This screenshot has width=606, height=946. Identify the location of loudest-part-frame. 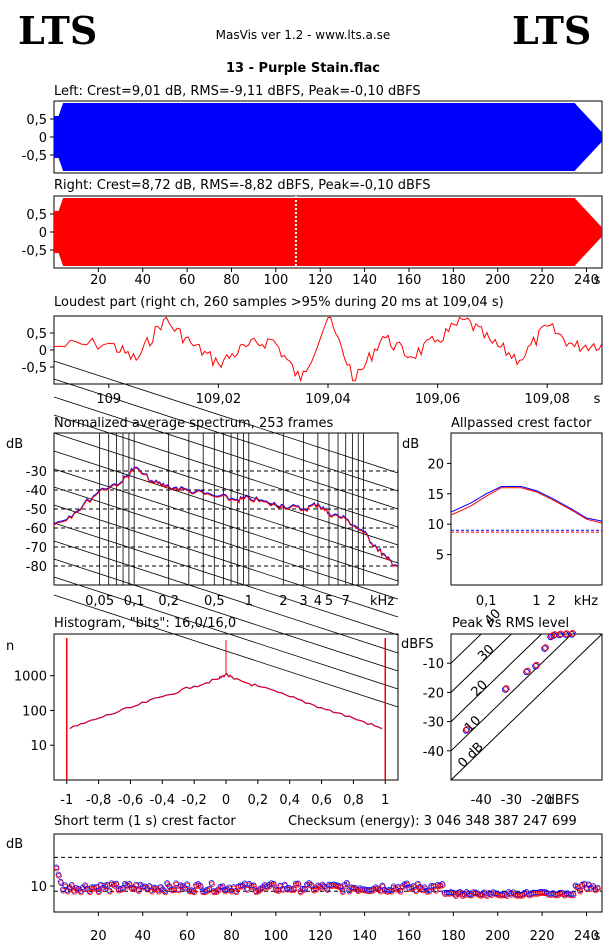
(328, 350).